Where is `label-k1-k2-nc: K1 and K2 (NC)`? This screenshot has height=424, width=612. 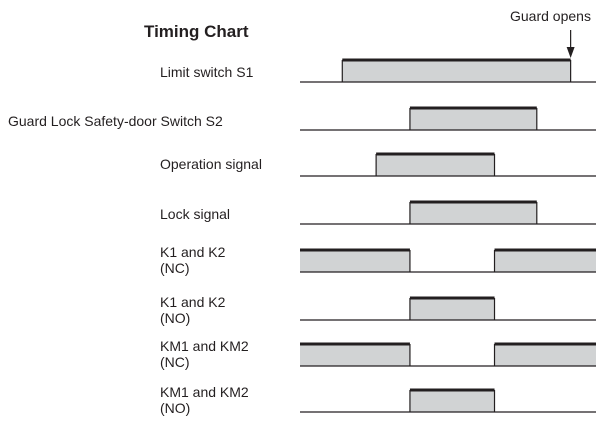
label-k1-k2-nc: K1 and K2 (NC) is located at coordinates (193, 260).